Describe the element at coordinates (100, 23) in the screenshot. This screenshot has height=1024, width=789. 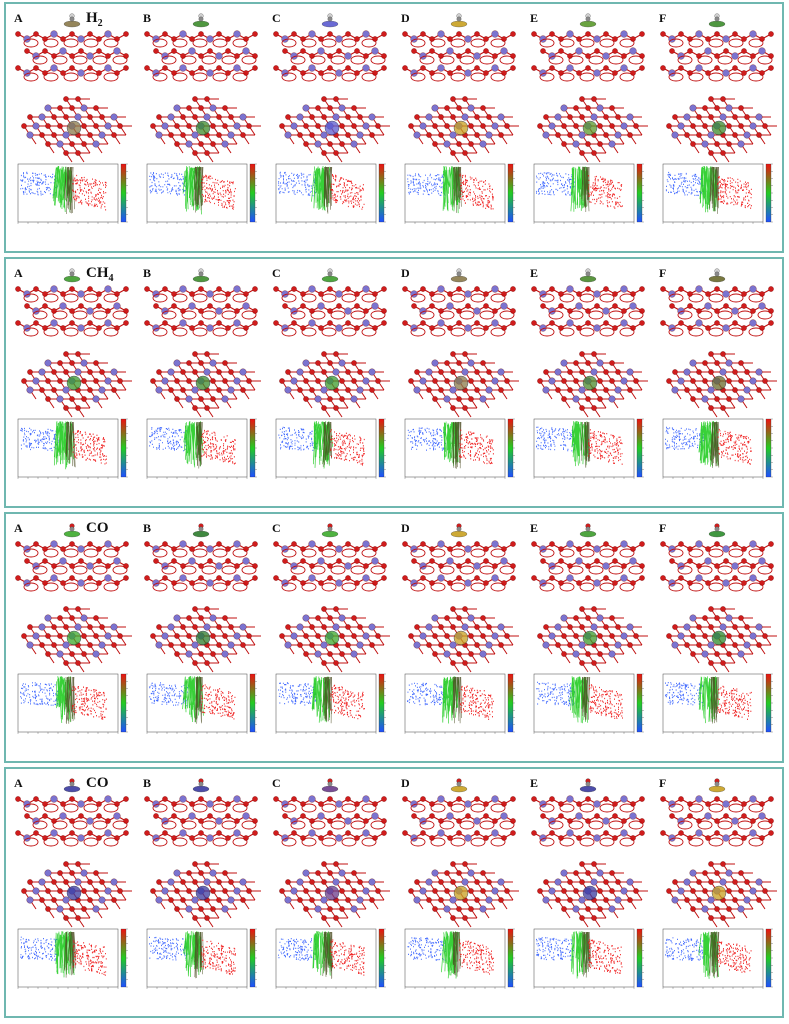
I see `molecule-subscript: 2` at that location.